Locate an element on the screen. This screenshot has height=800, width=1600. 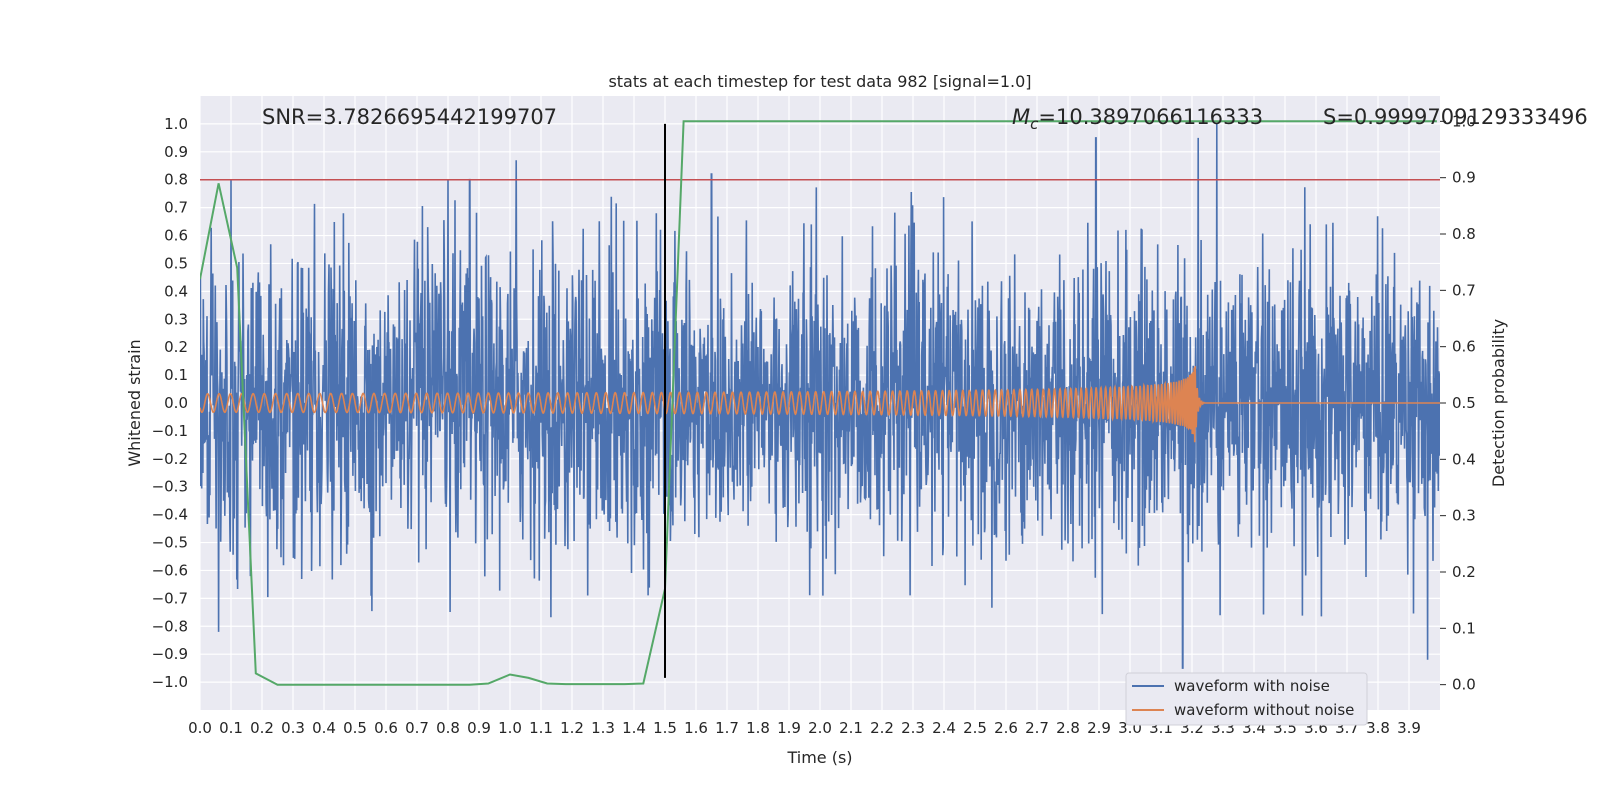
y2-tick-label: 0.0 is located at coordinates (1464, 685).